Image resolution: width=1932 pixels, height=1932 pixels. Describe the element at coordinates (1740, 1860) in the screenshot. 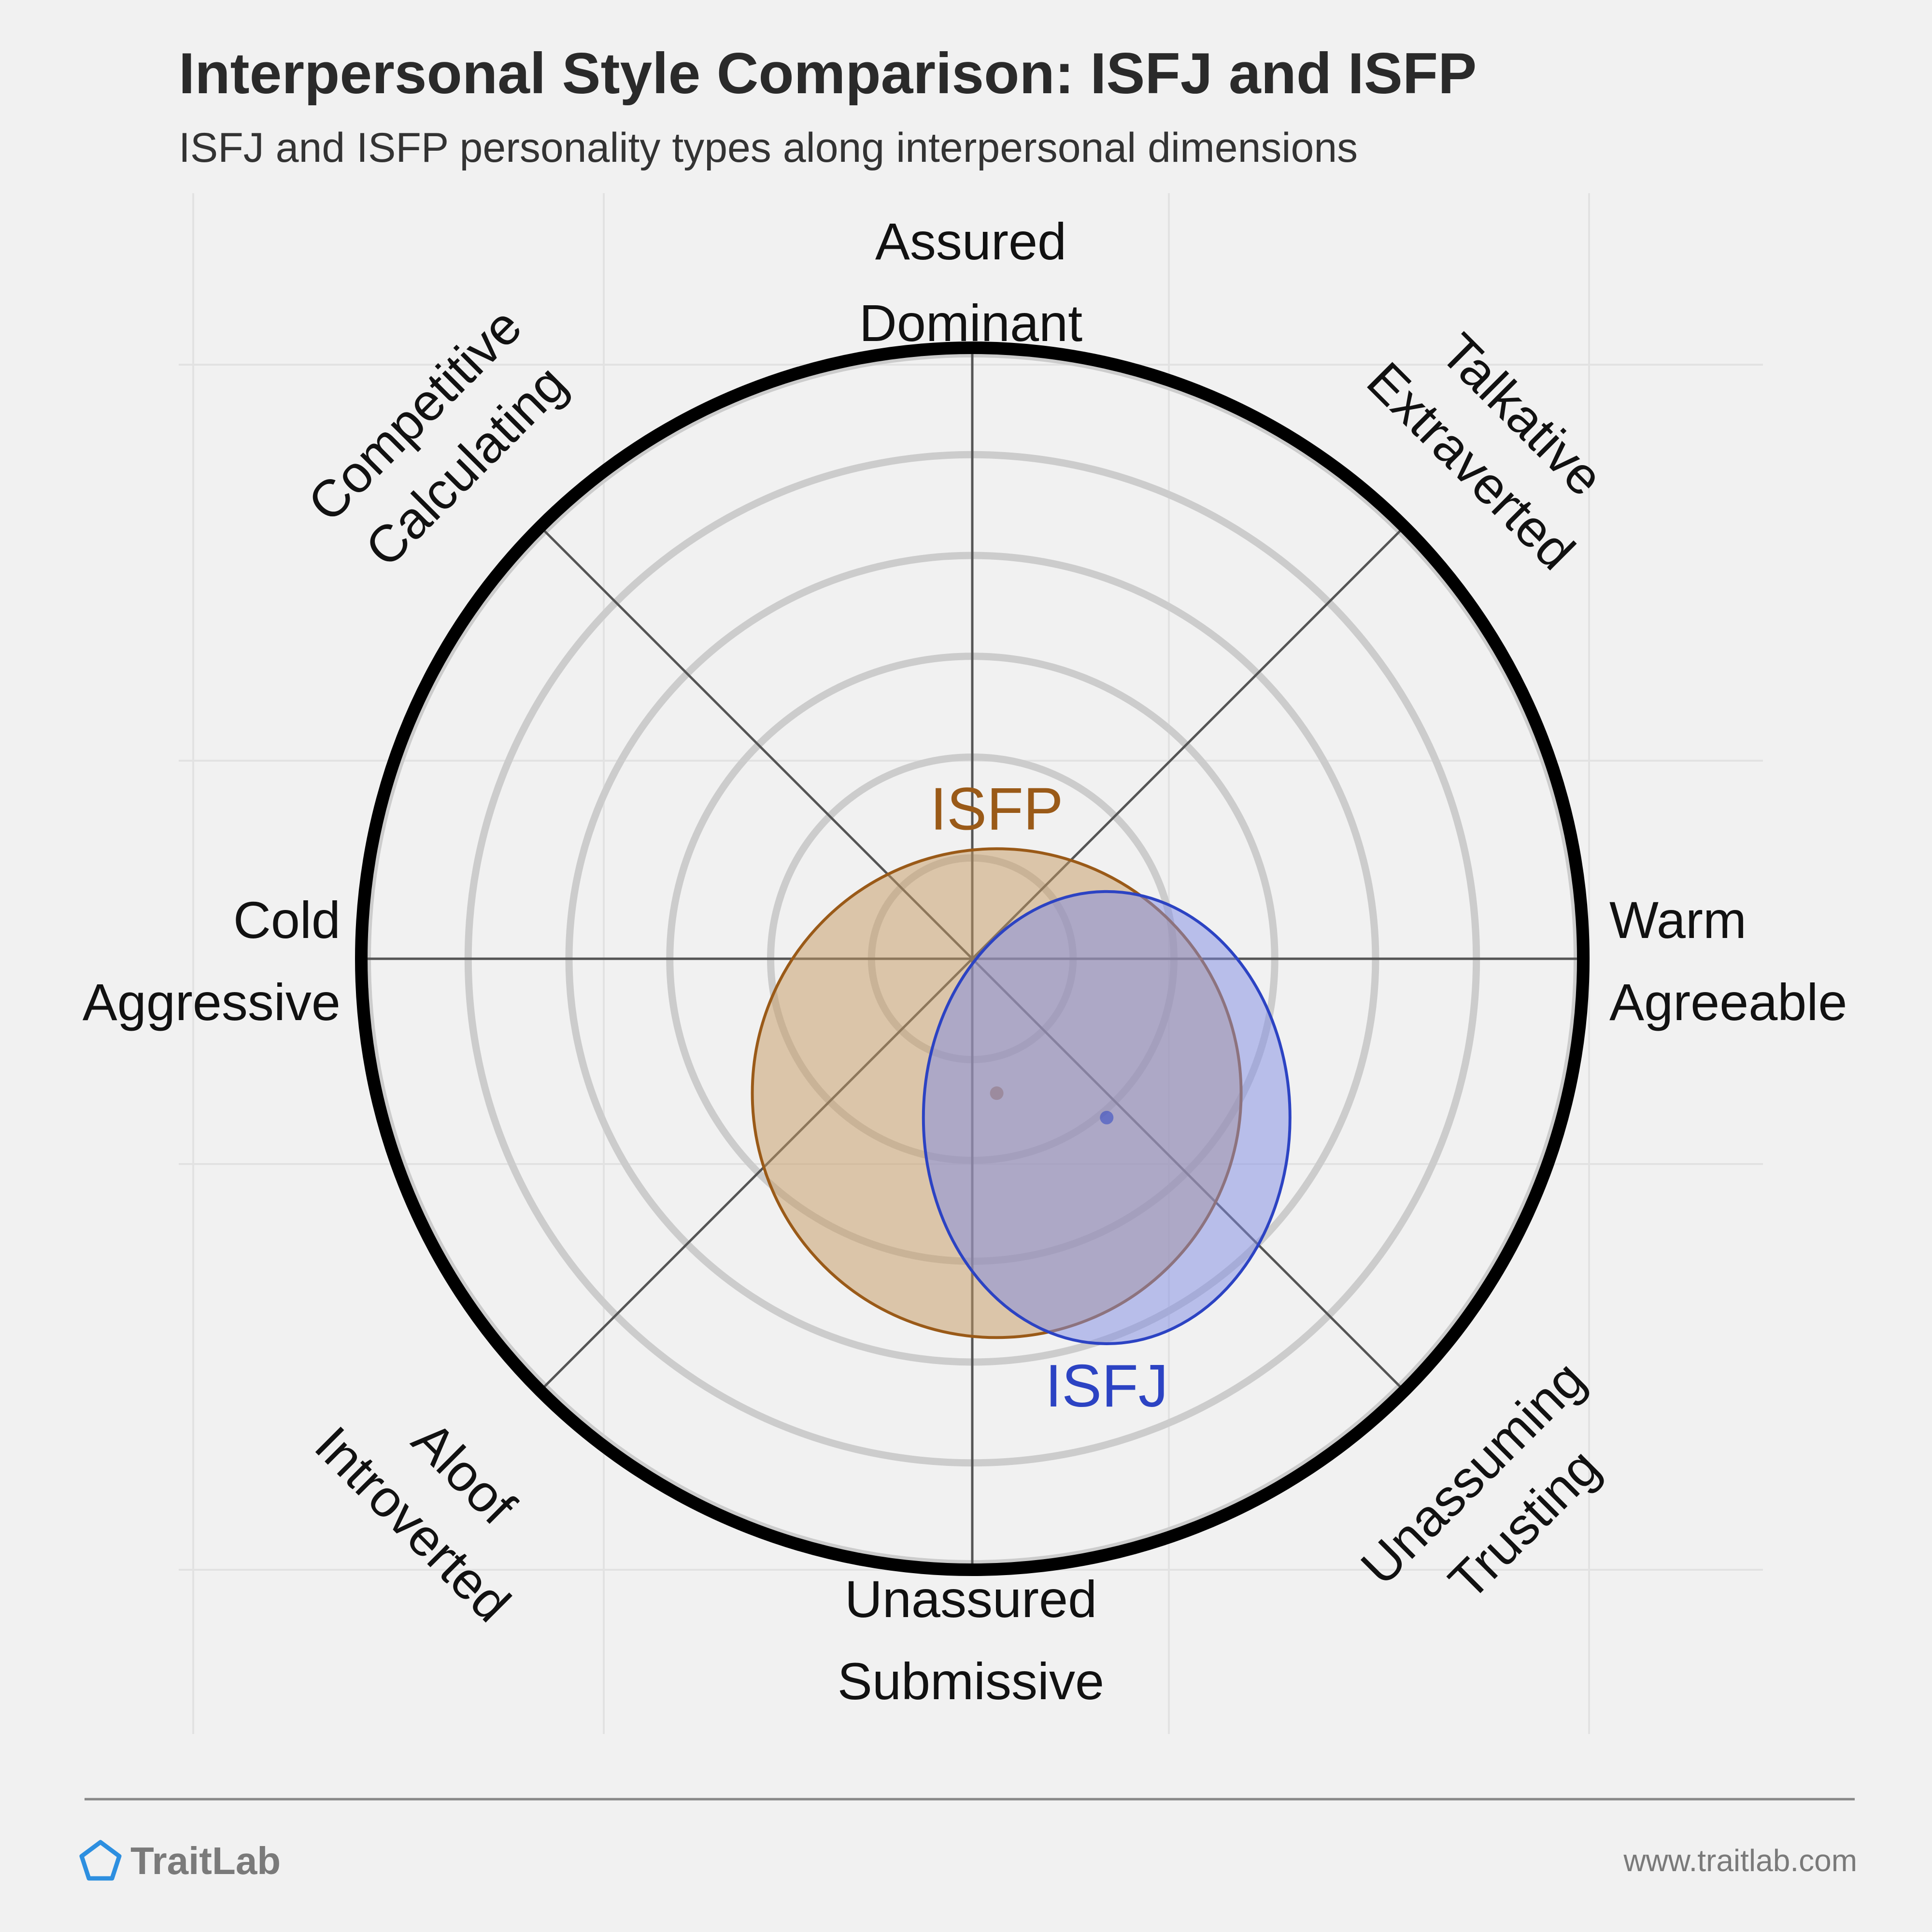

I see `footer-url: www.traitlab.com` at that location.